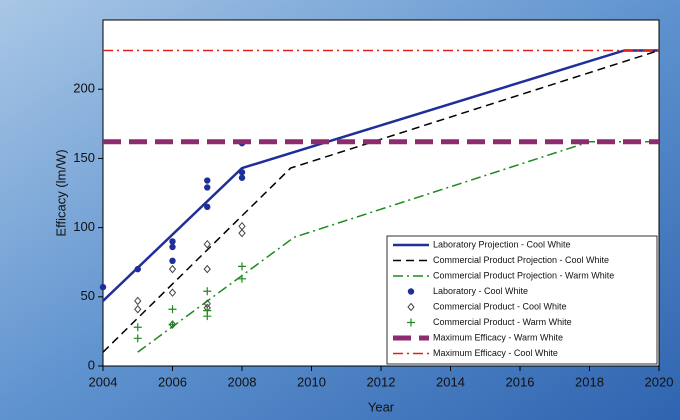  I want to click on x-tick-label: 2018, so click(589, 381).